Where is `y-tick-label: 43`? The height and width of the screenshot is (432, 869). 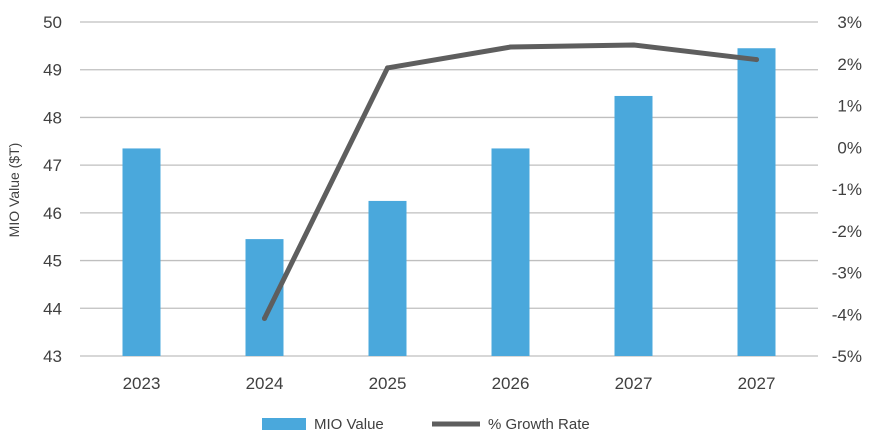 y-tick-label: 43 is located at coordinates (52, 356).